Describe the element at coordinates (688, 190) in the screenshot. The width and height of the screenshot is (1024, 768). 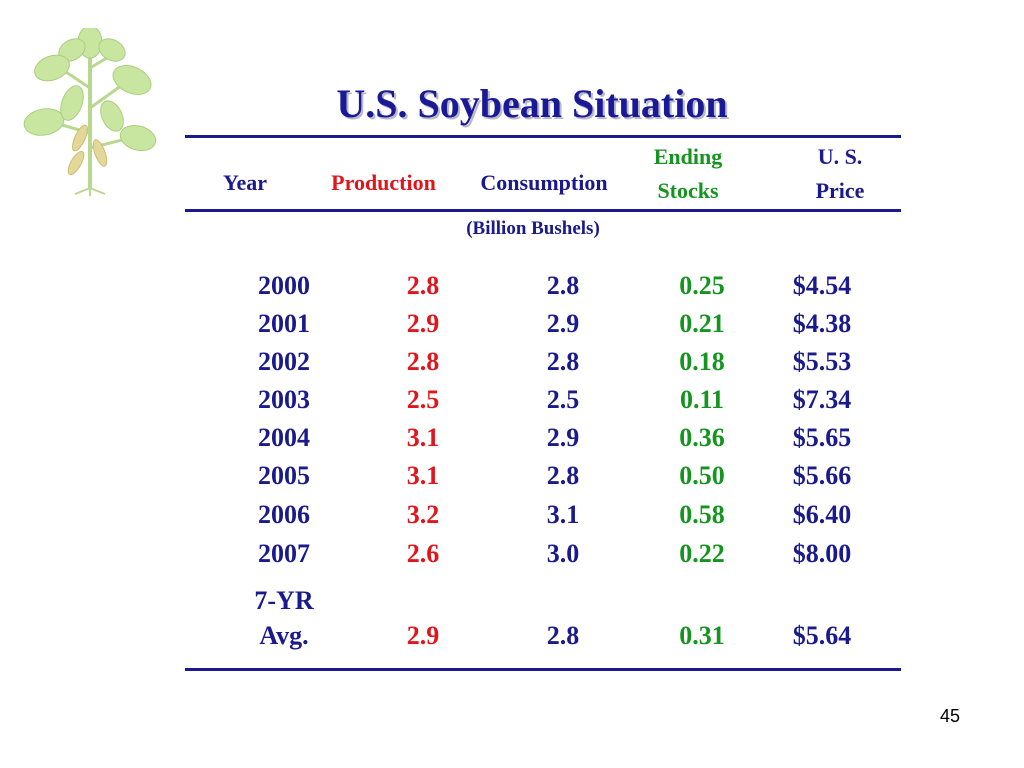
I see `header-ending-stocks-line2: Stocks` at that location.